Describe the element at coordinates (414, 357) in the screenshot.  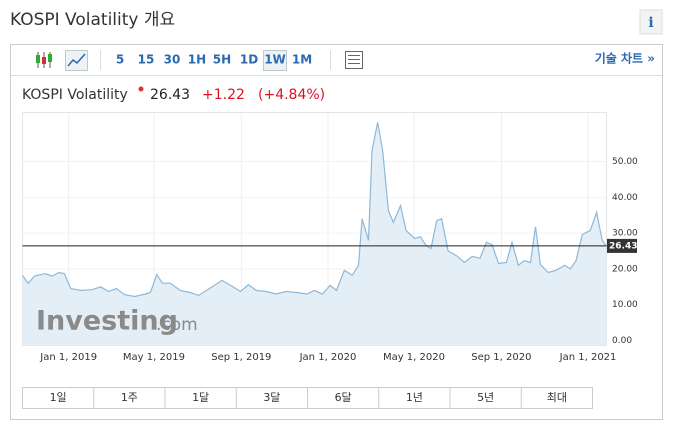
I see `x-tick-label: May 1, 2020` at that location.